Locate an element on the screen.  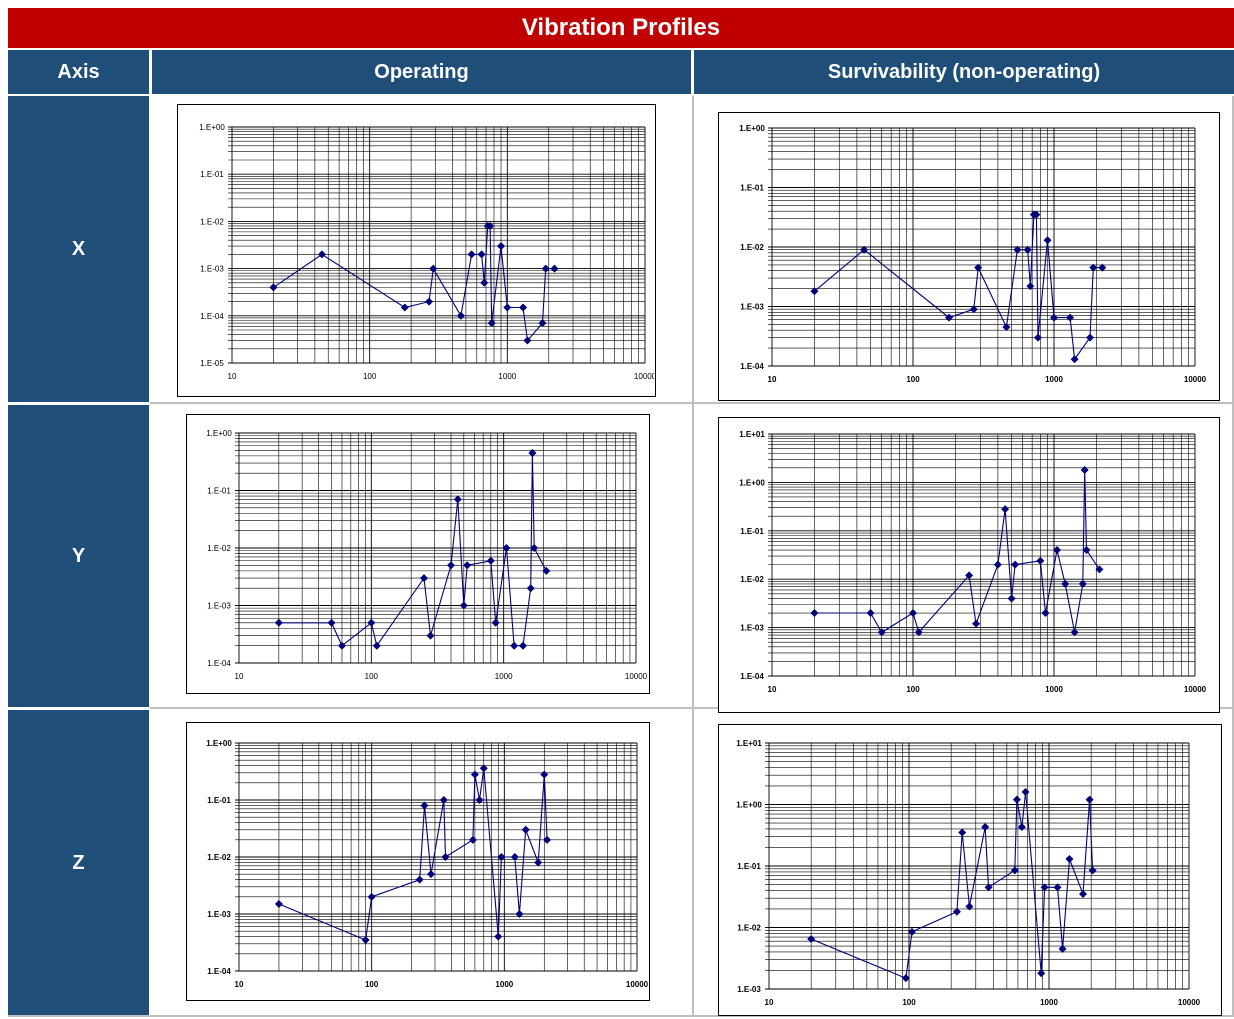
y-tick-label: 1.E+00 is located at coordinates (212, 127).